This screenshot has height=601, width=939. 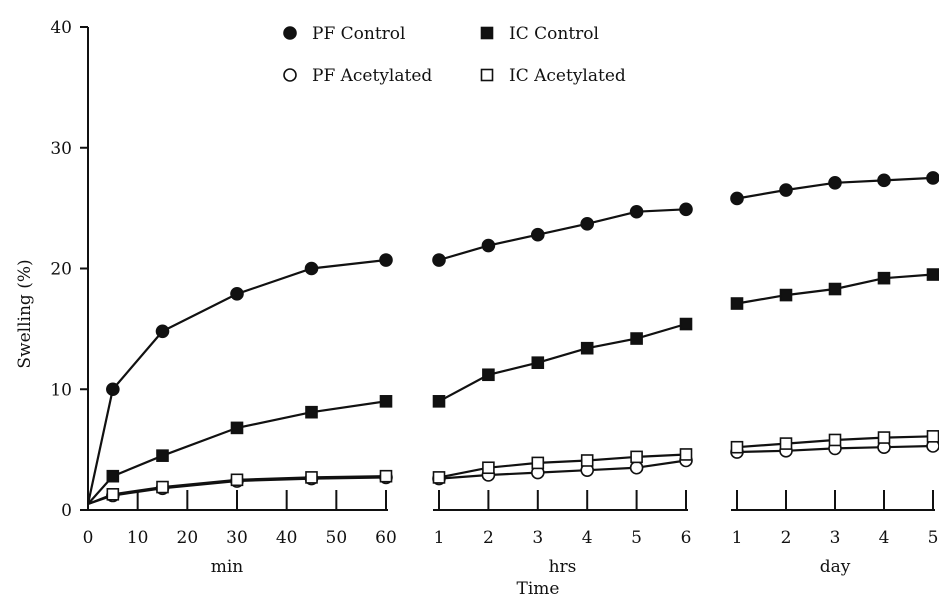 I want to click on x-tick-label: 6, so click(x=686, y=538).